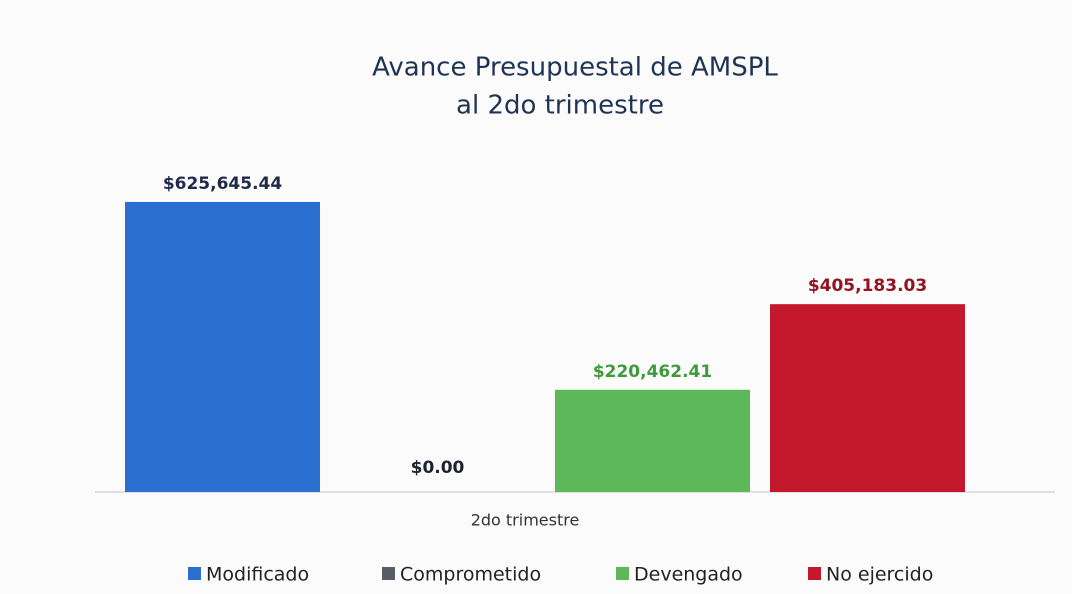 The width and height of the screenshot is (1072, 594). I want to click on chart-title: al 2do trimestre, so click(560, 106).